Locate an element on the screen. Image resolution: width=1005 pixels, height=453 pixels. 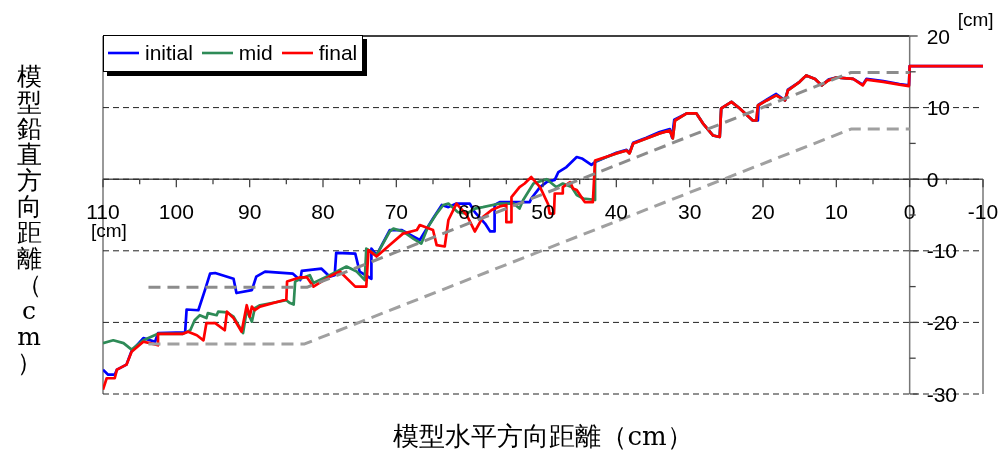
legend-label: mid is located at coordinates (255, 53).